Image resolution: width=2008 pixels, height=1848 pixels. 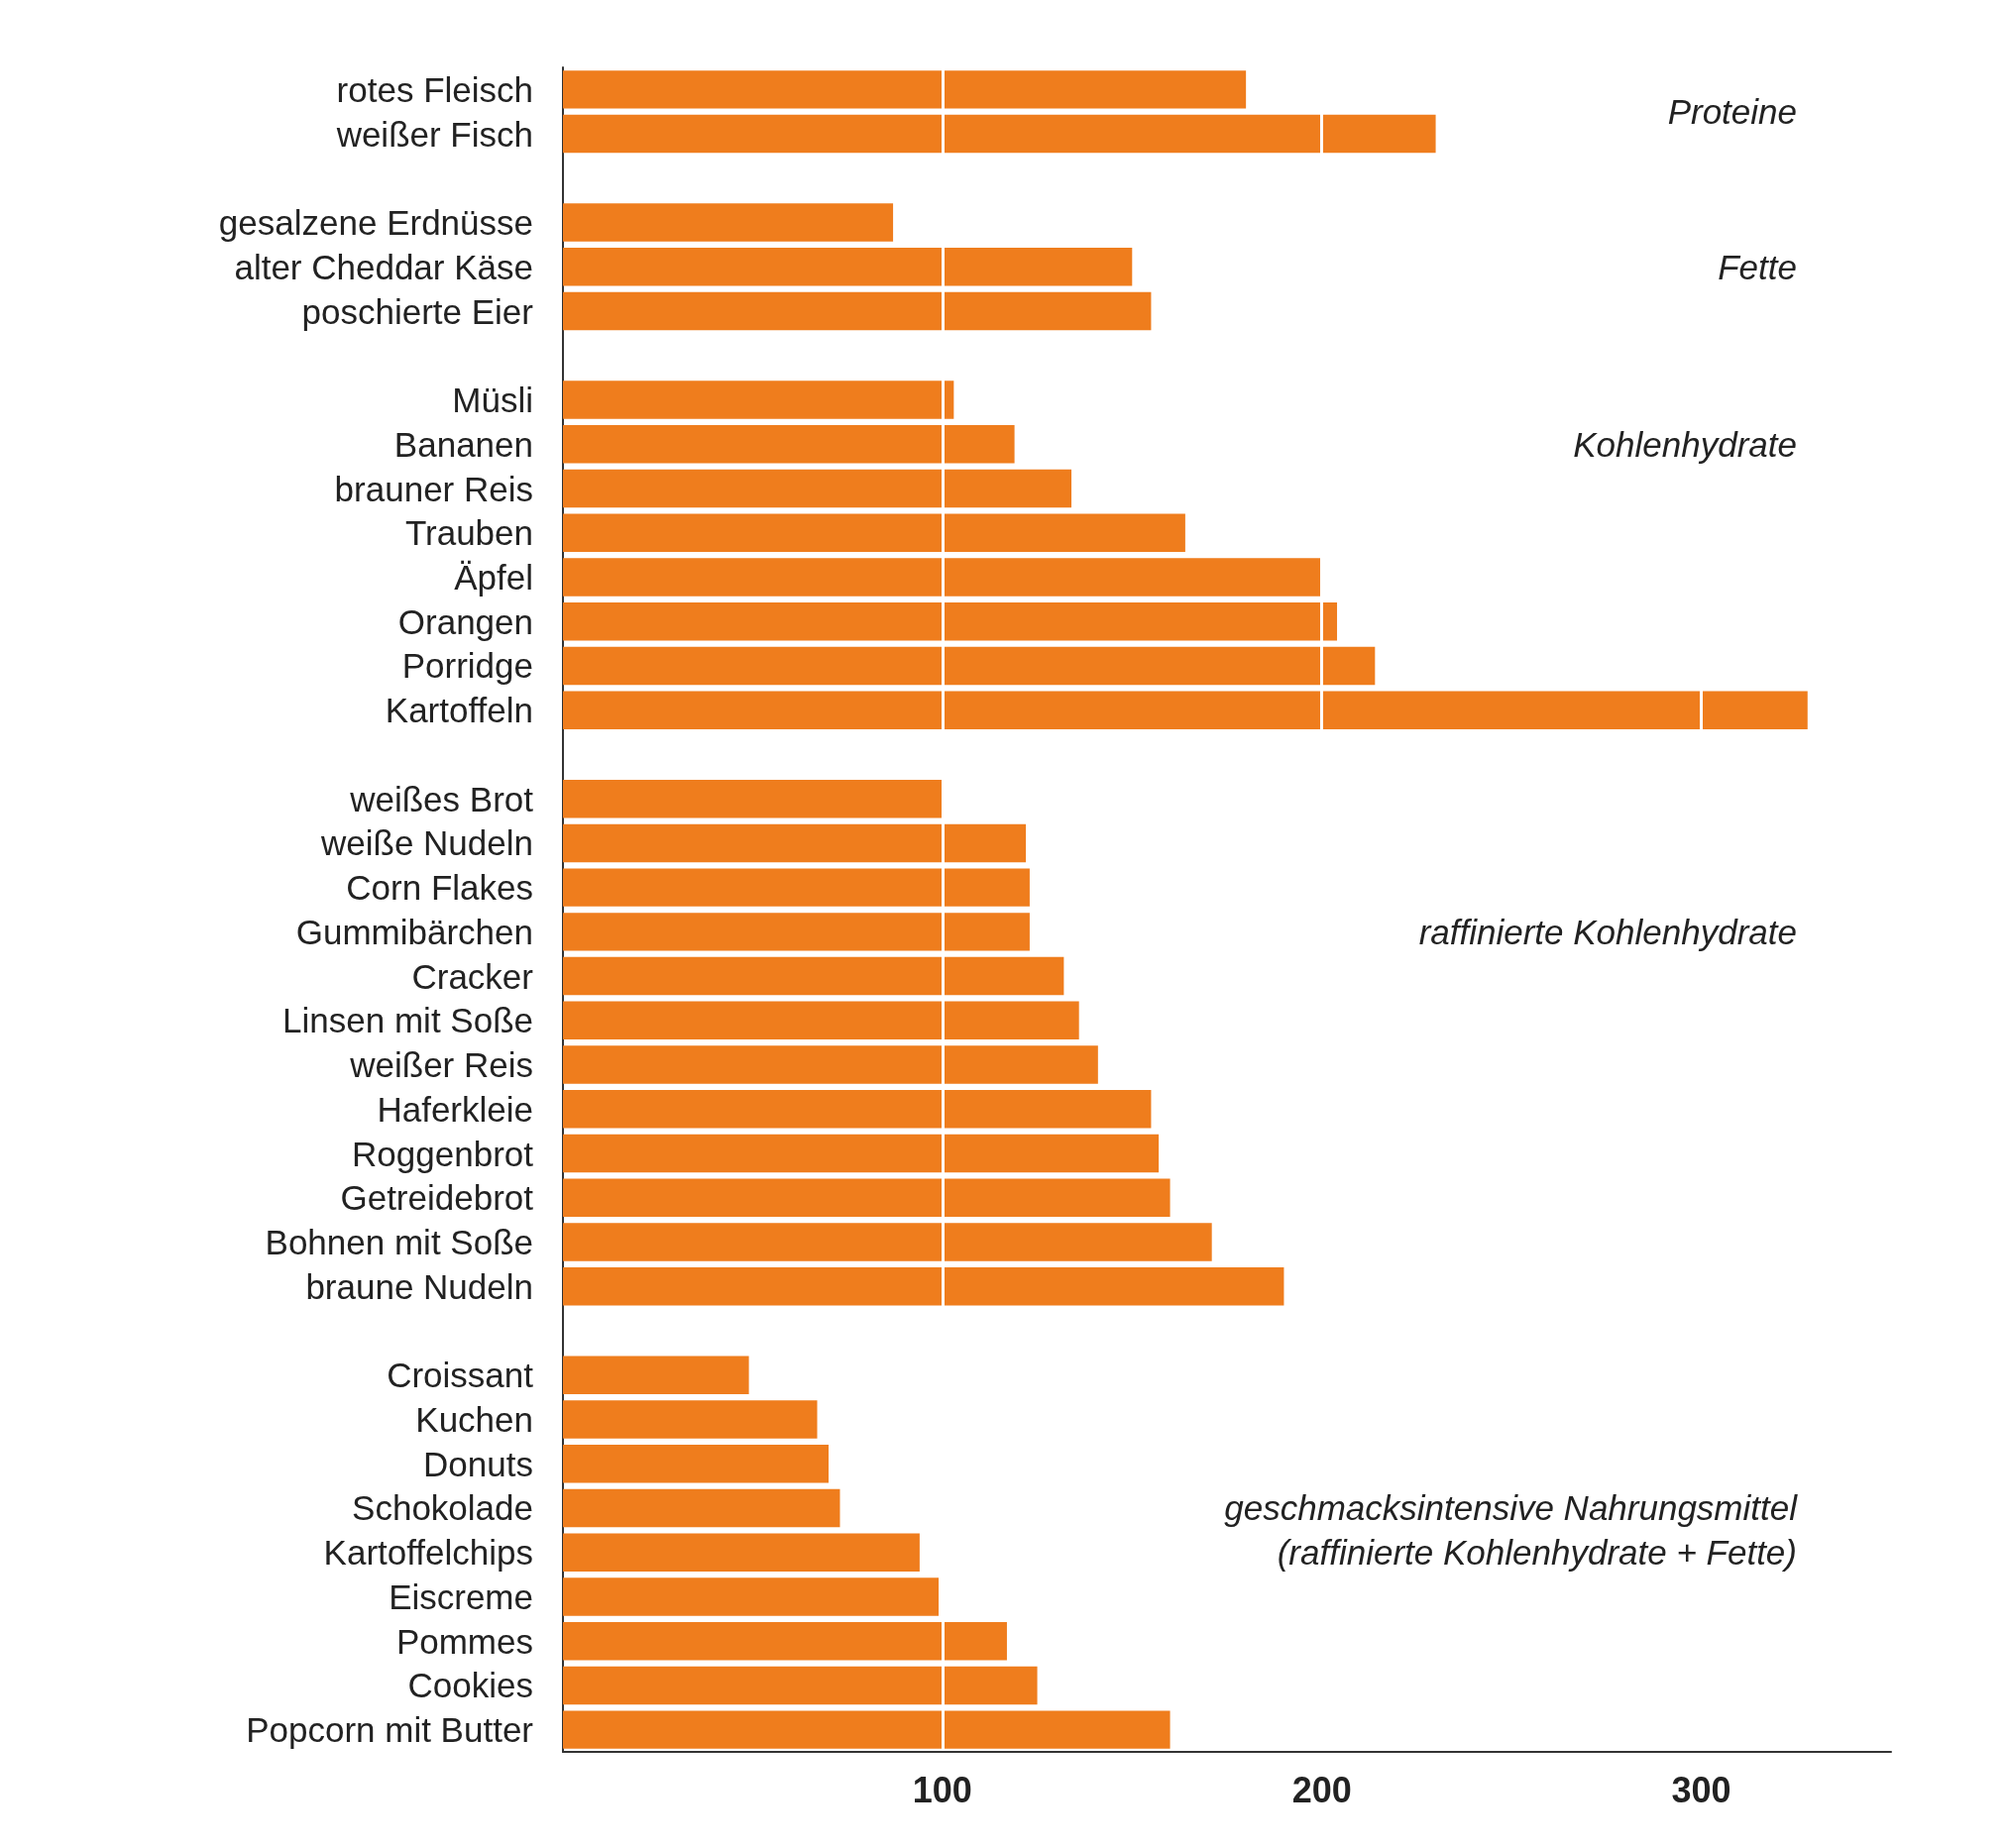 I want to click on y-tick-label: Corn Flakes, so click(x=439, y=888).